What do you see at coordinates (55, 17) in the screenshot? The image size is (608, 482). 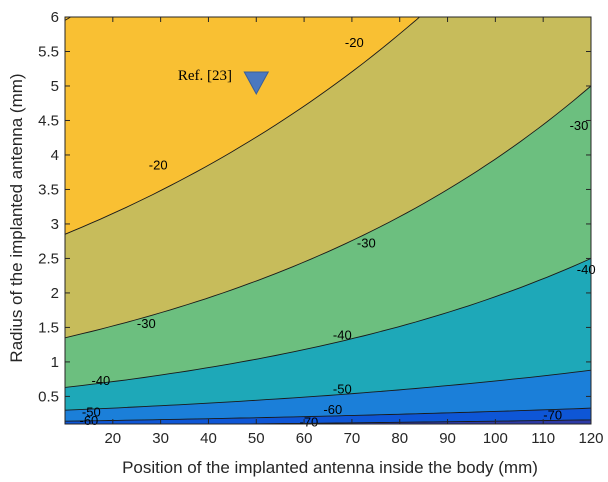 I see `y-tick-label: 6` at bounding box center [55, 17].